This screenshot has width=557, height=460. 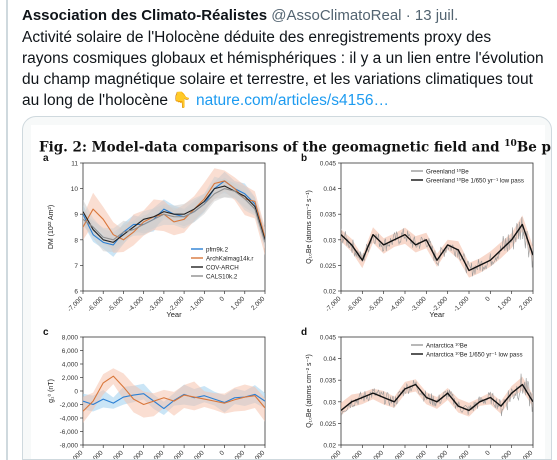 I want to click on plot-area, so click(x=437, y=227).